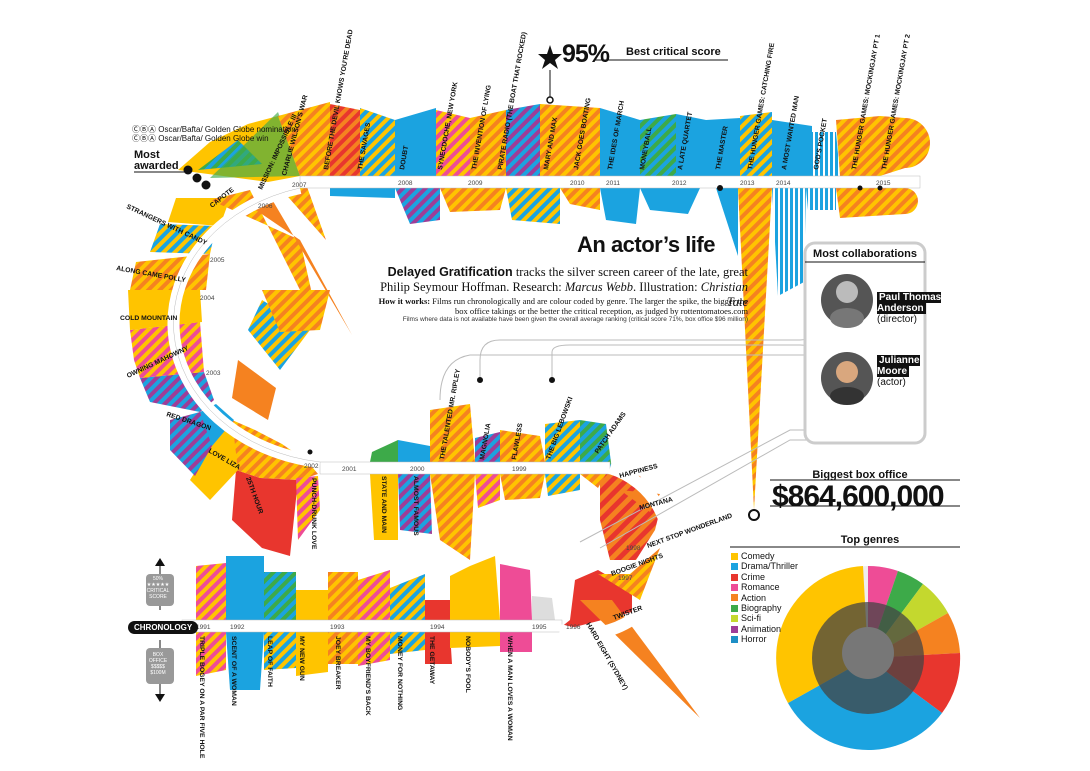  I want to click on year-1995: 1995, so click(539, 627).